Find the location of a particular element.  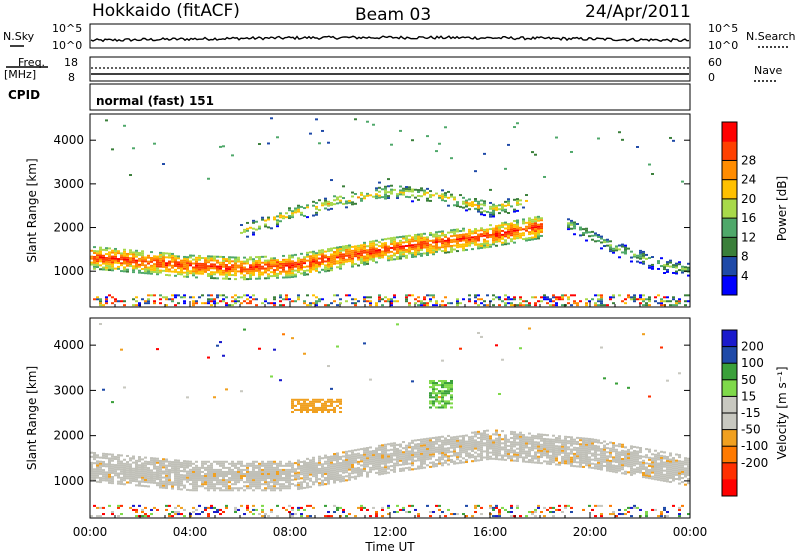

nave-tick-bottom: 0 is located at coordinates (711, 77).